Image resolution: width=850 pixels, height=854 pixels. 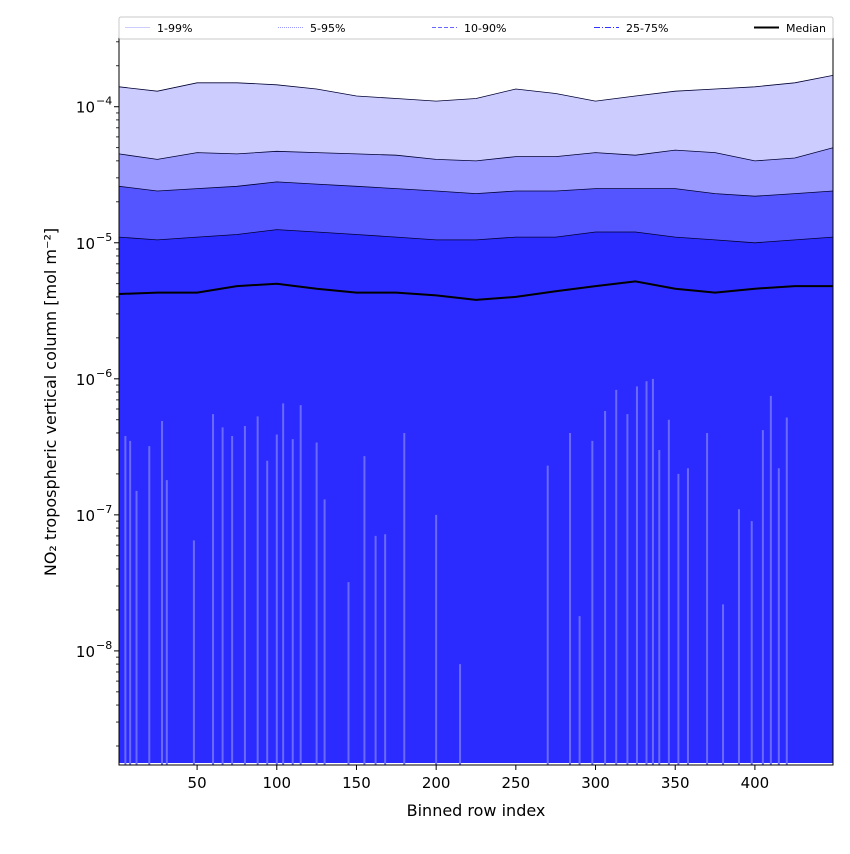 I want to click on x-tick-label: 150, so click(x=356, y=783).